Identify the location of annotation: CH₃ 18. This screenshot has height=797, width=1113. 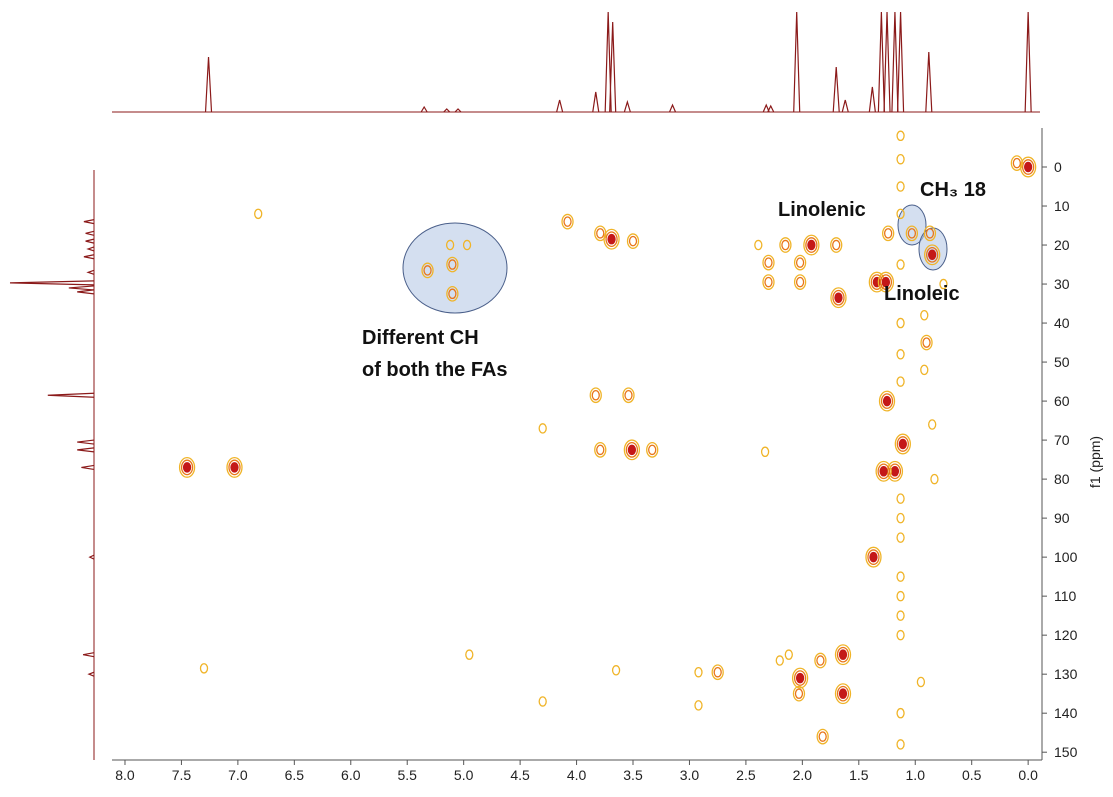
(953, 190).